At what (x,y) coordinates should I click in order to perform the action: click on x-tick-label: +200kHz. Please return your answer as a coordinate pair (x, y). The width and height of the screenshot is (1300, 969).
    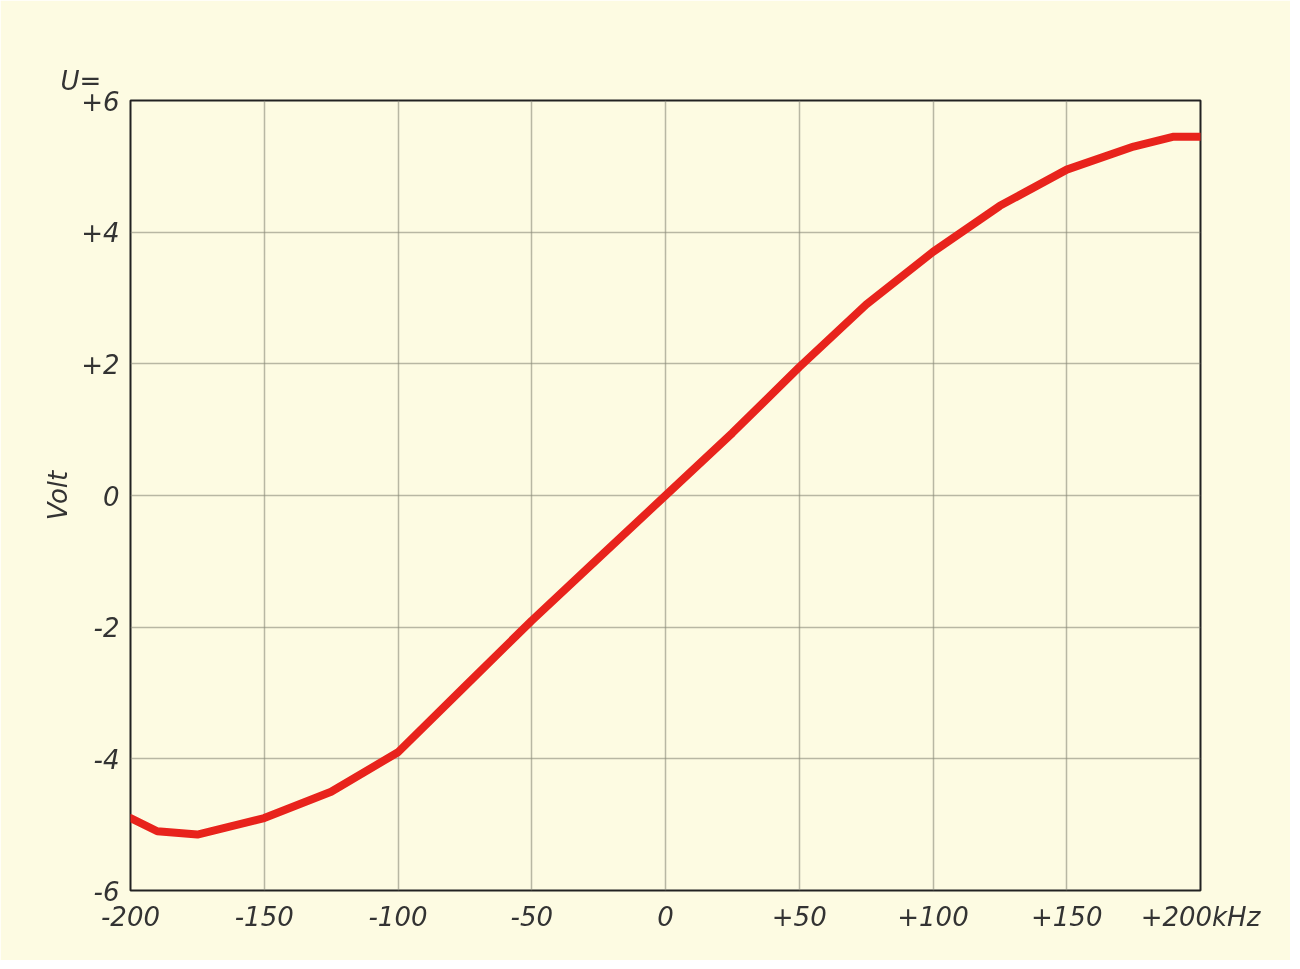
    Looking at the image, I should click on (1201, 916).